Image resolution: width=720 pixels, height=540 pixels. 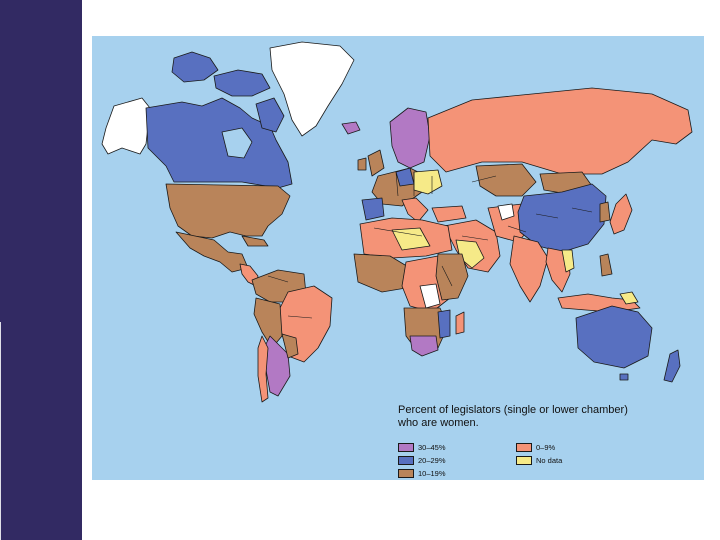 I want to click on legend-item-10-19: 10–19%, so click(x=422, y=473).